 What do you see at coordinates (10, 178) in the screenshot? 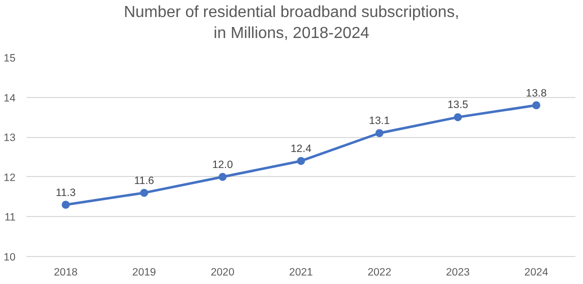
I see `y-tick-label: 12` at bounding box center [10, 178].